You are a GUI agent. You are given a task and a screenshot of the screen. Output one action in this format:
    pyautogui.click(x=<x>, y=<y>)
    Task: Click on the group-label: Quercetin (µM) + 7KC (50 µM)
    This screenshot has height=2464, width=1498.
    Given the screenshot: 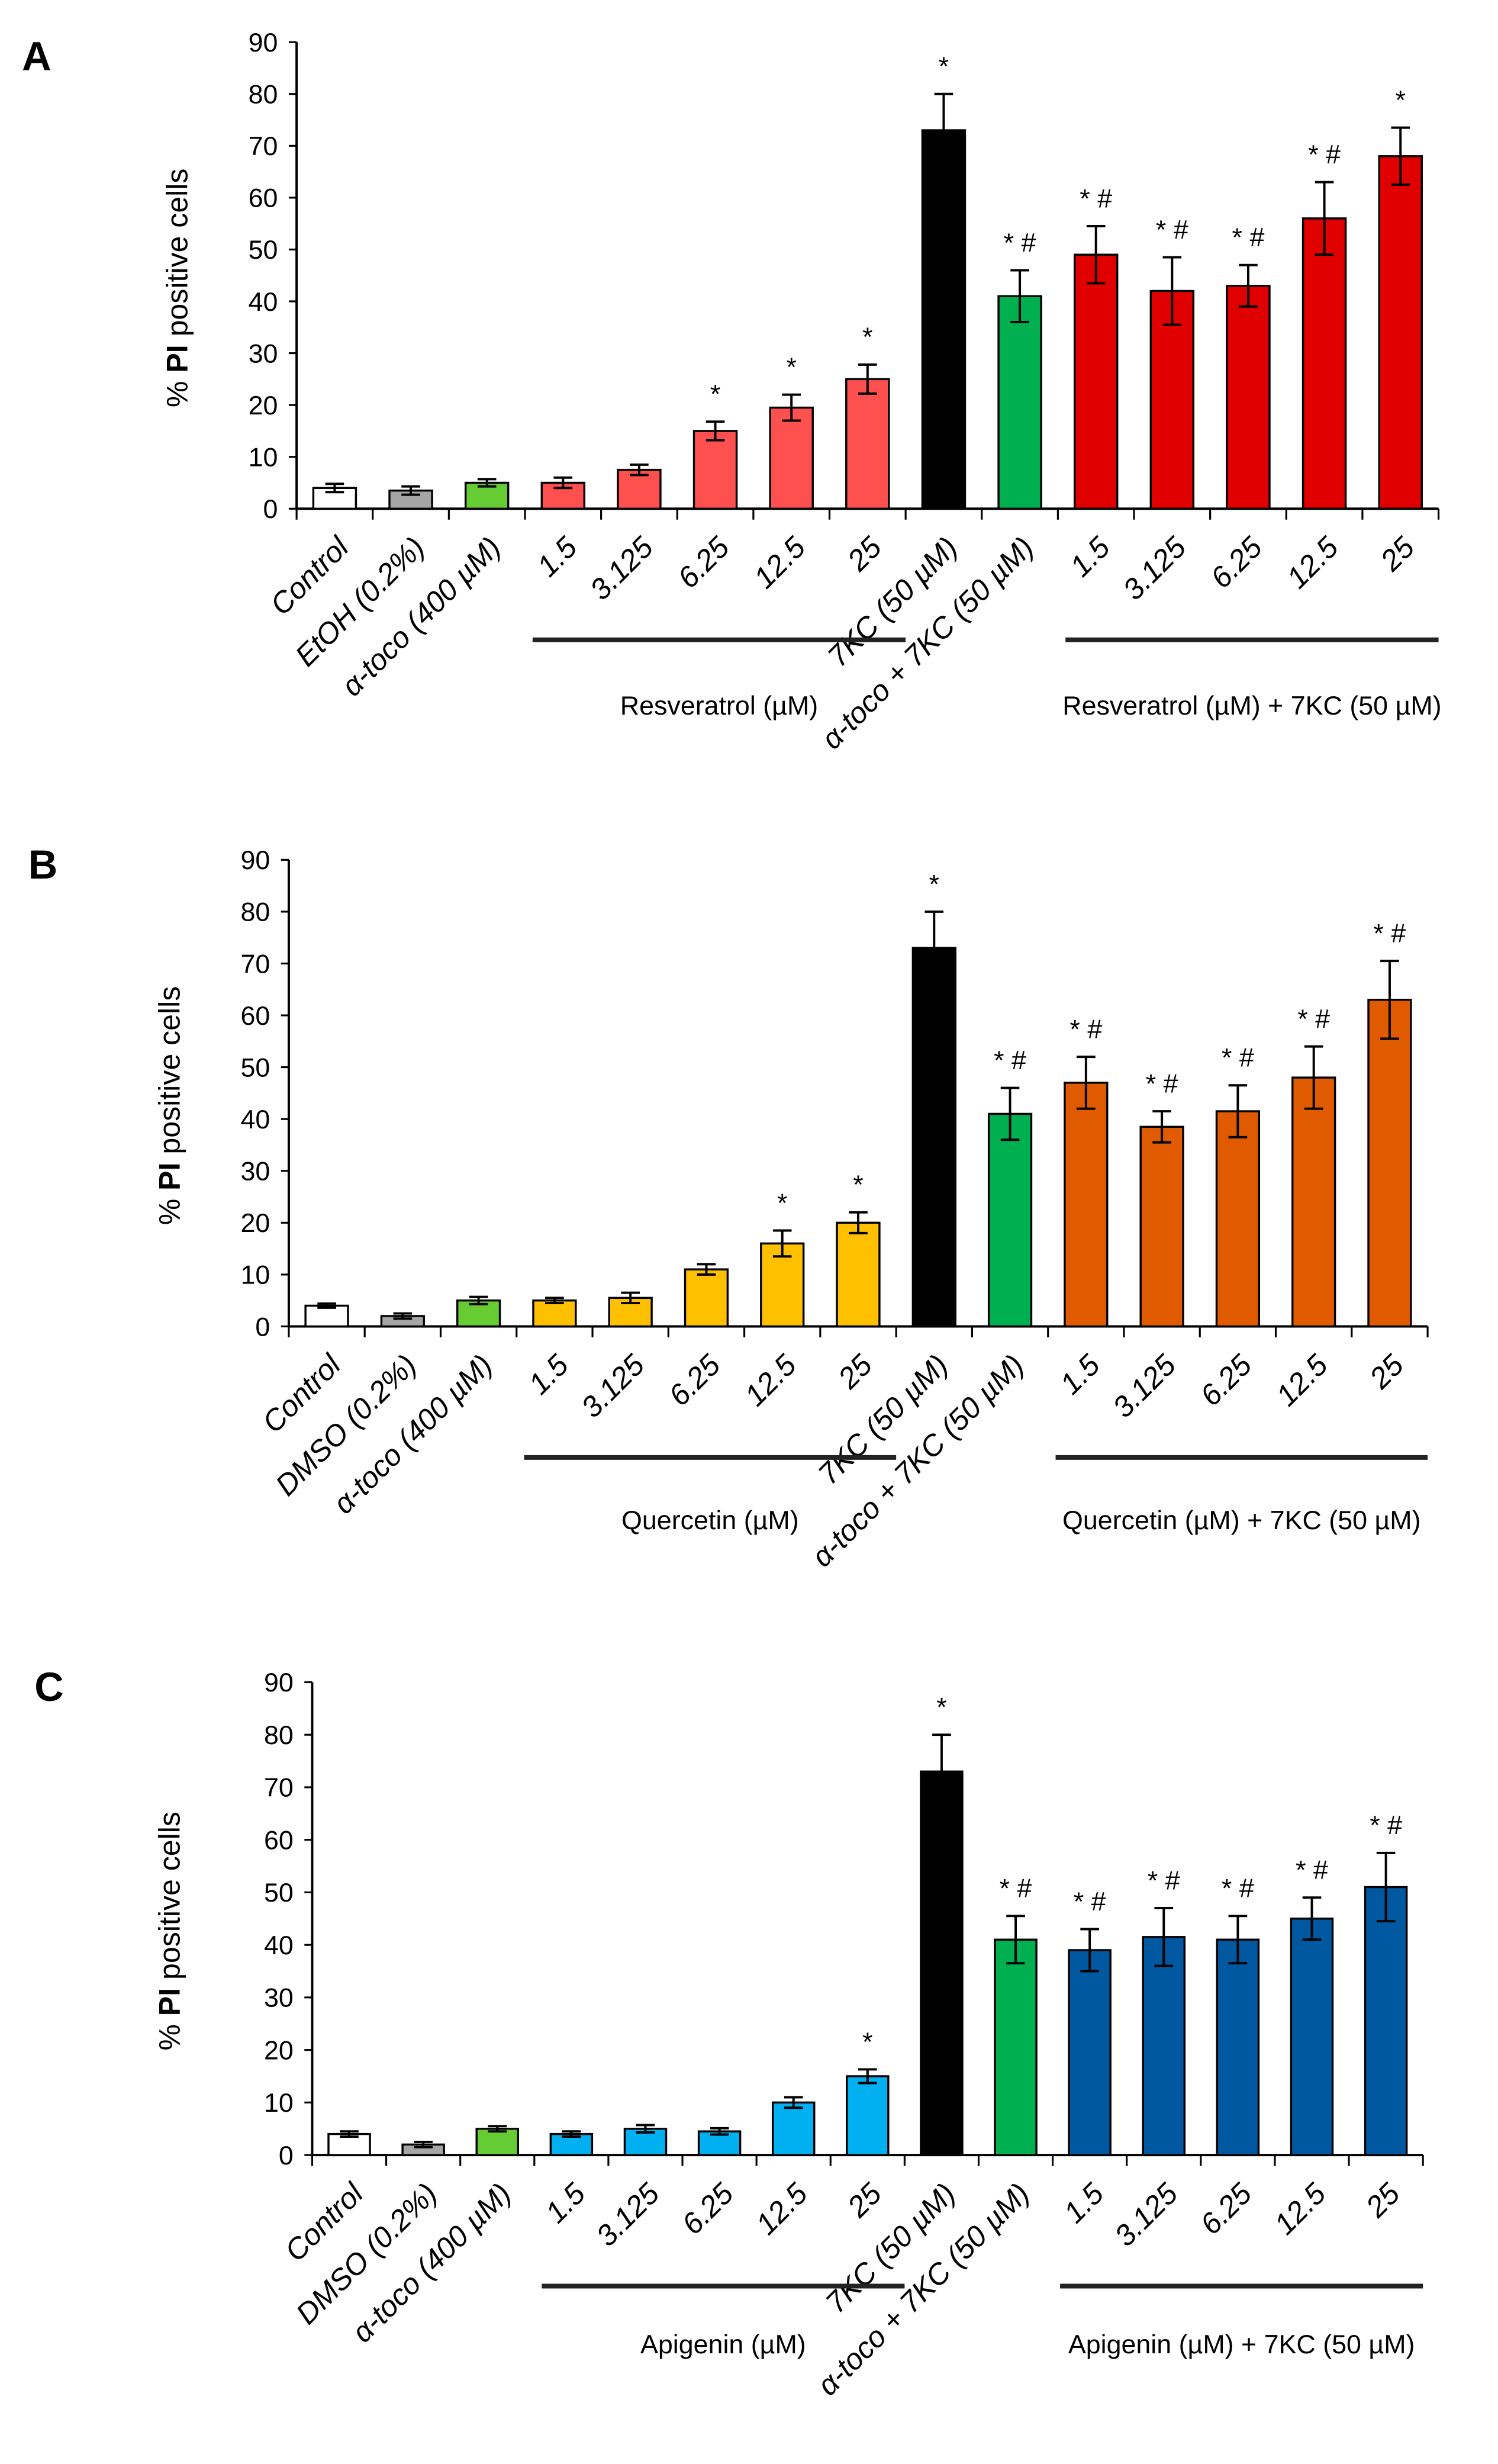 What is the action you would take?
    pyautogui.click(x=1242, y=1520)
    